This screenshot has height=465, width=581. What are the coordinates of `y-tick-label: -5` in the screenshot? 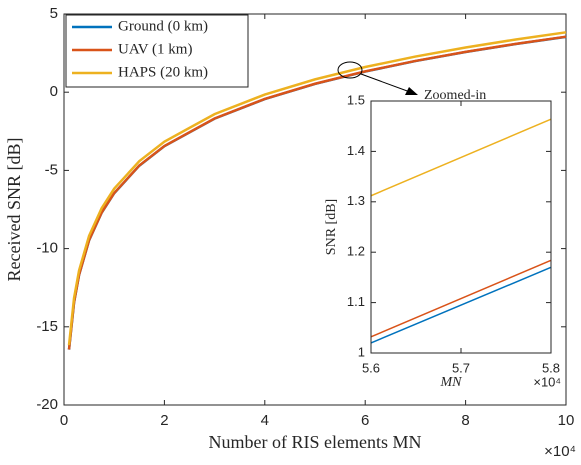 It's located at (51, 169).